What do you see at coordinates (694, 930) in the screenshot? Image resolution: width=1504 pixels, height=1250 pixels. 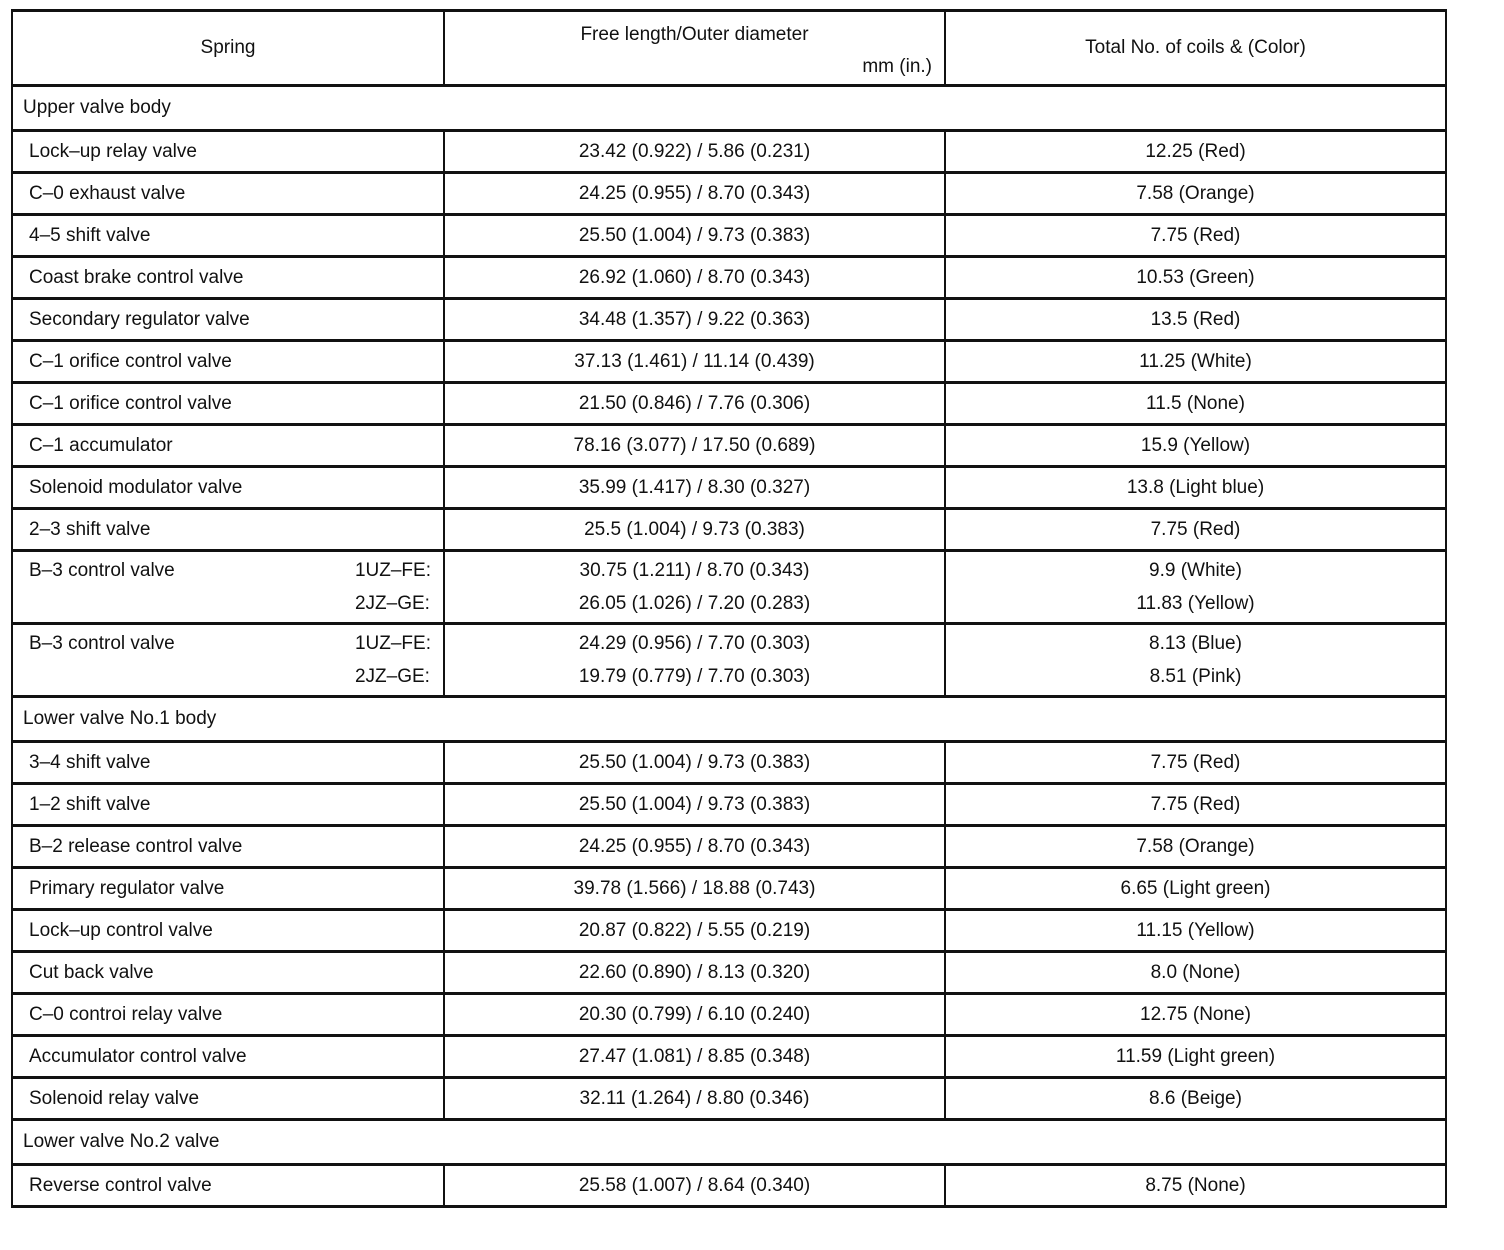 I see `dimension-value: 20.87 (0.822) / 5.55 (0.219)` at bounding box center [694, 930].